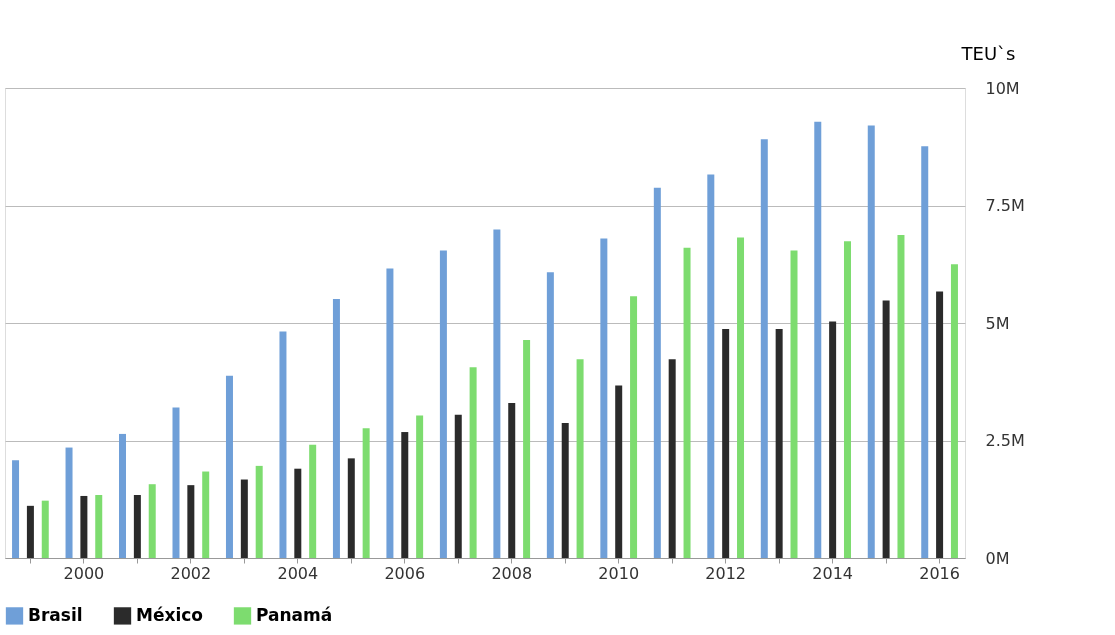 The image size is (1115, 635). I want to click on y-tick-label: 2.5M, so click(1005, 440).